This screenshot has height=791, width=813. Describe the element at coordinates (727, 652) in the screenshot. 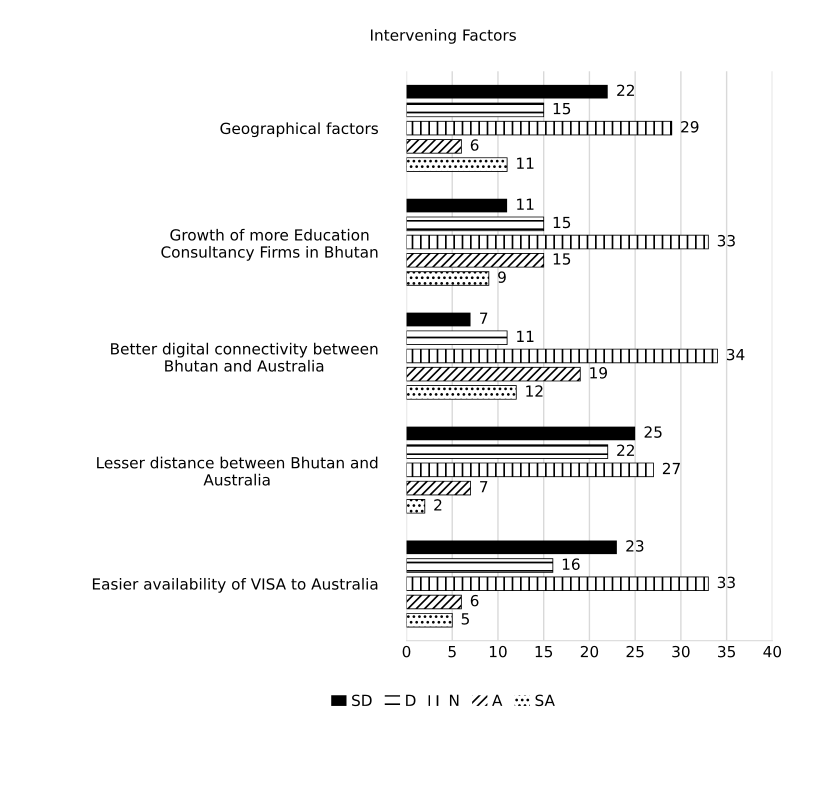

I see `x-tick-label: 35` at that location.